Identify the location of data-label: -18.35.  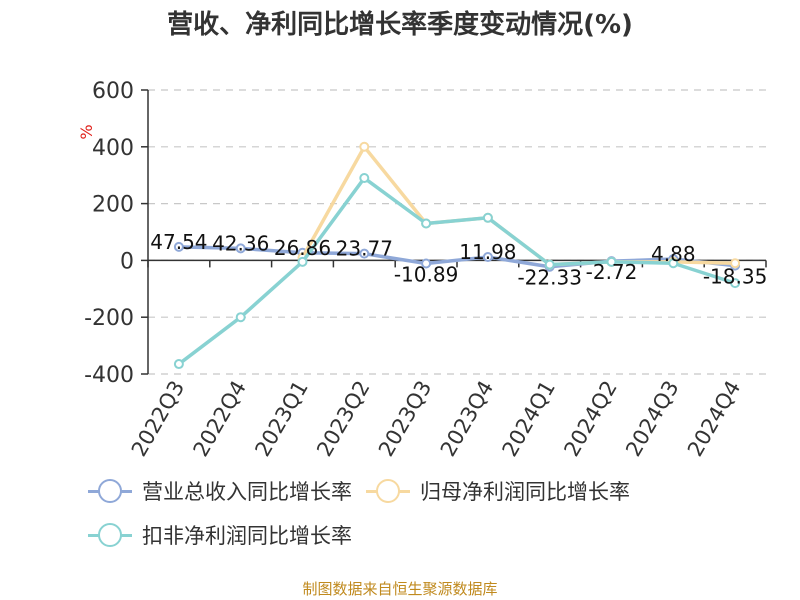
(735, 277).